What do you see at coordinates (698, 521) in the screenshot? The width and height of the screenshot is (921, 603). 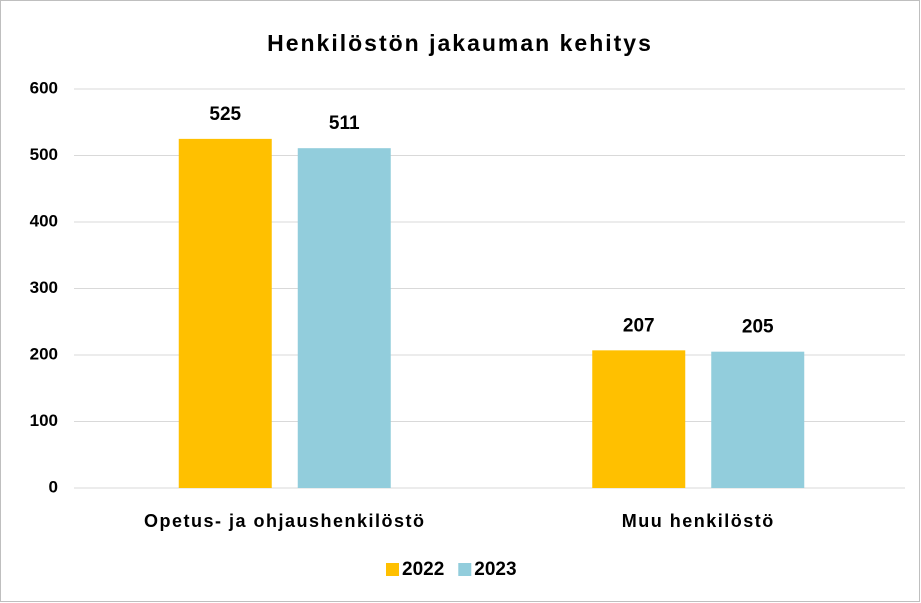 I see `x-tick-label: Muu henkilöstö` at bounding box center [698, 521].